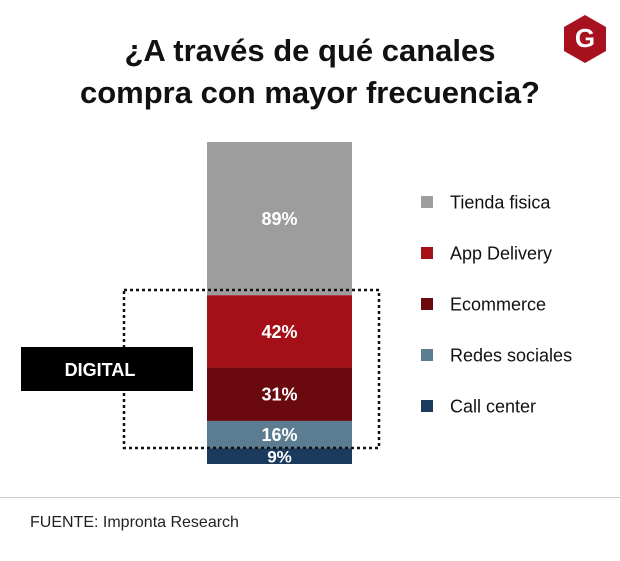 The image size is (620, 561). I want to click on labels-layer: 89% 42% 31% 16% 9%, so click(279, 337).